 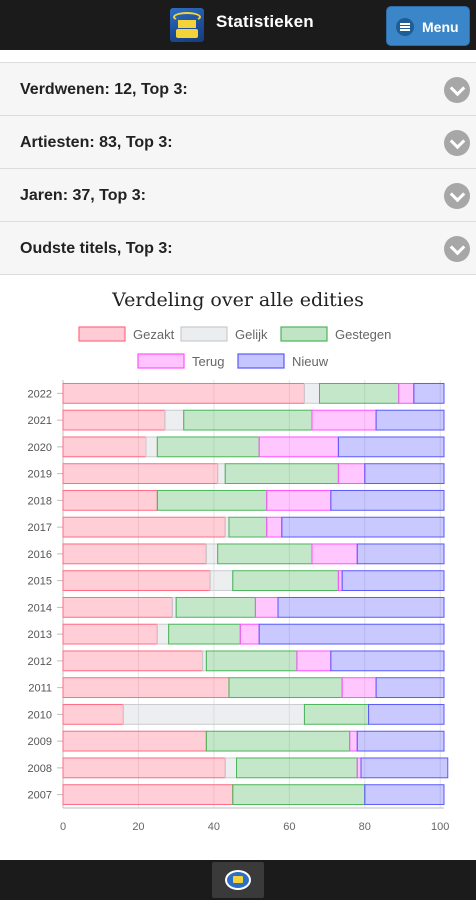 What do you see at coordinates (238, 25) in the screenshot?
I see `top-bar: Statistieken Menu` at bounding box center [238, 25].